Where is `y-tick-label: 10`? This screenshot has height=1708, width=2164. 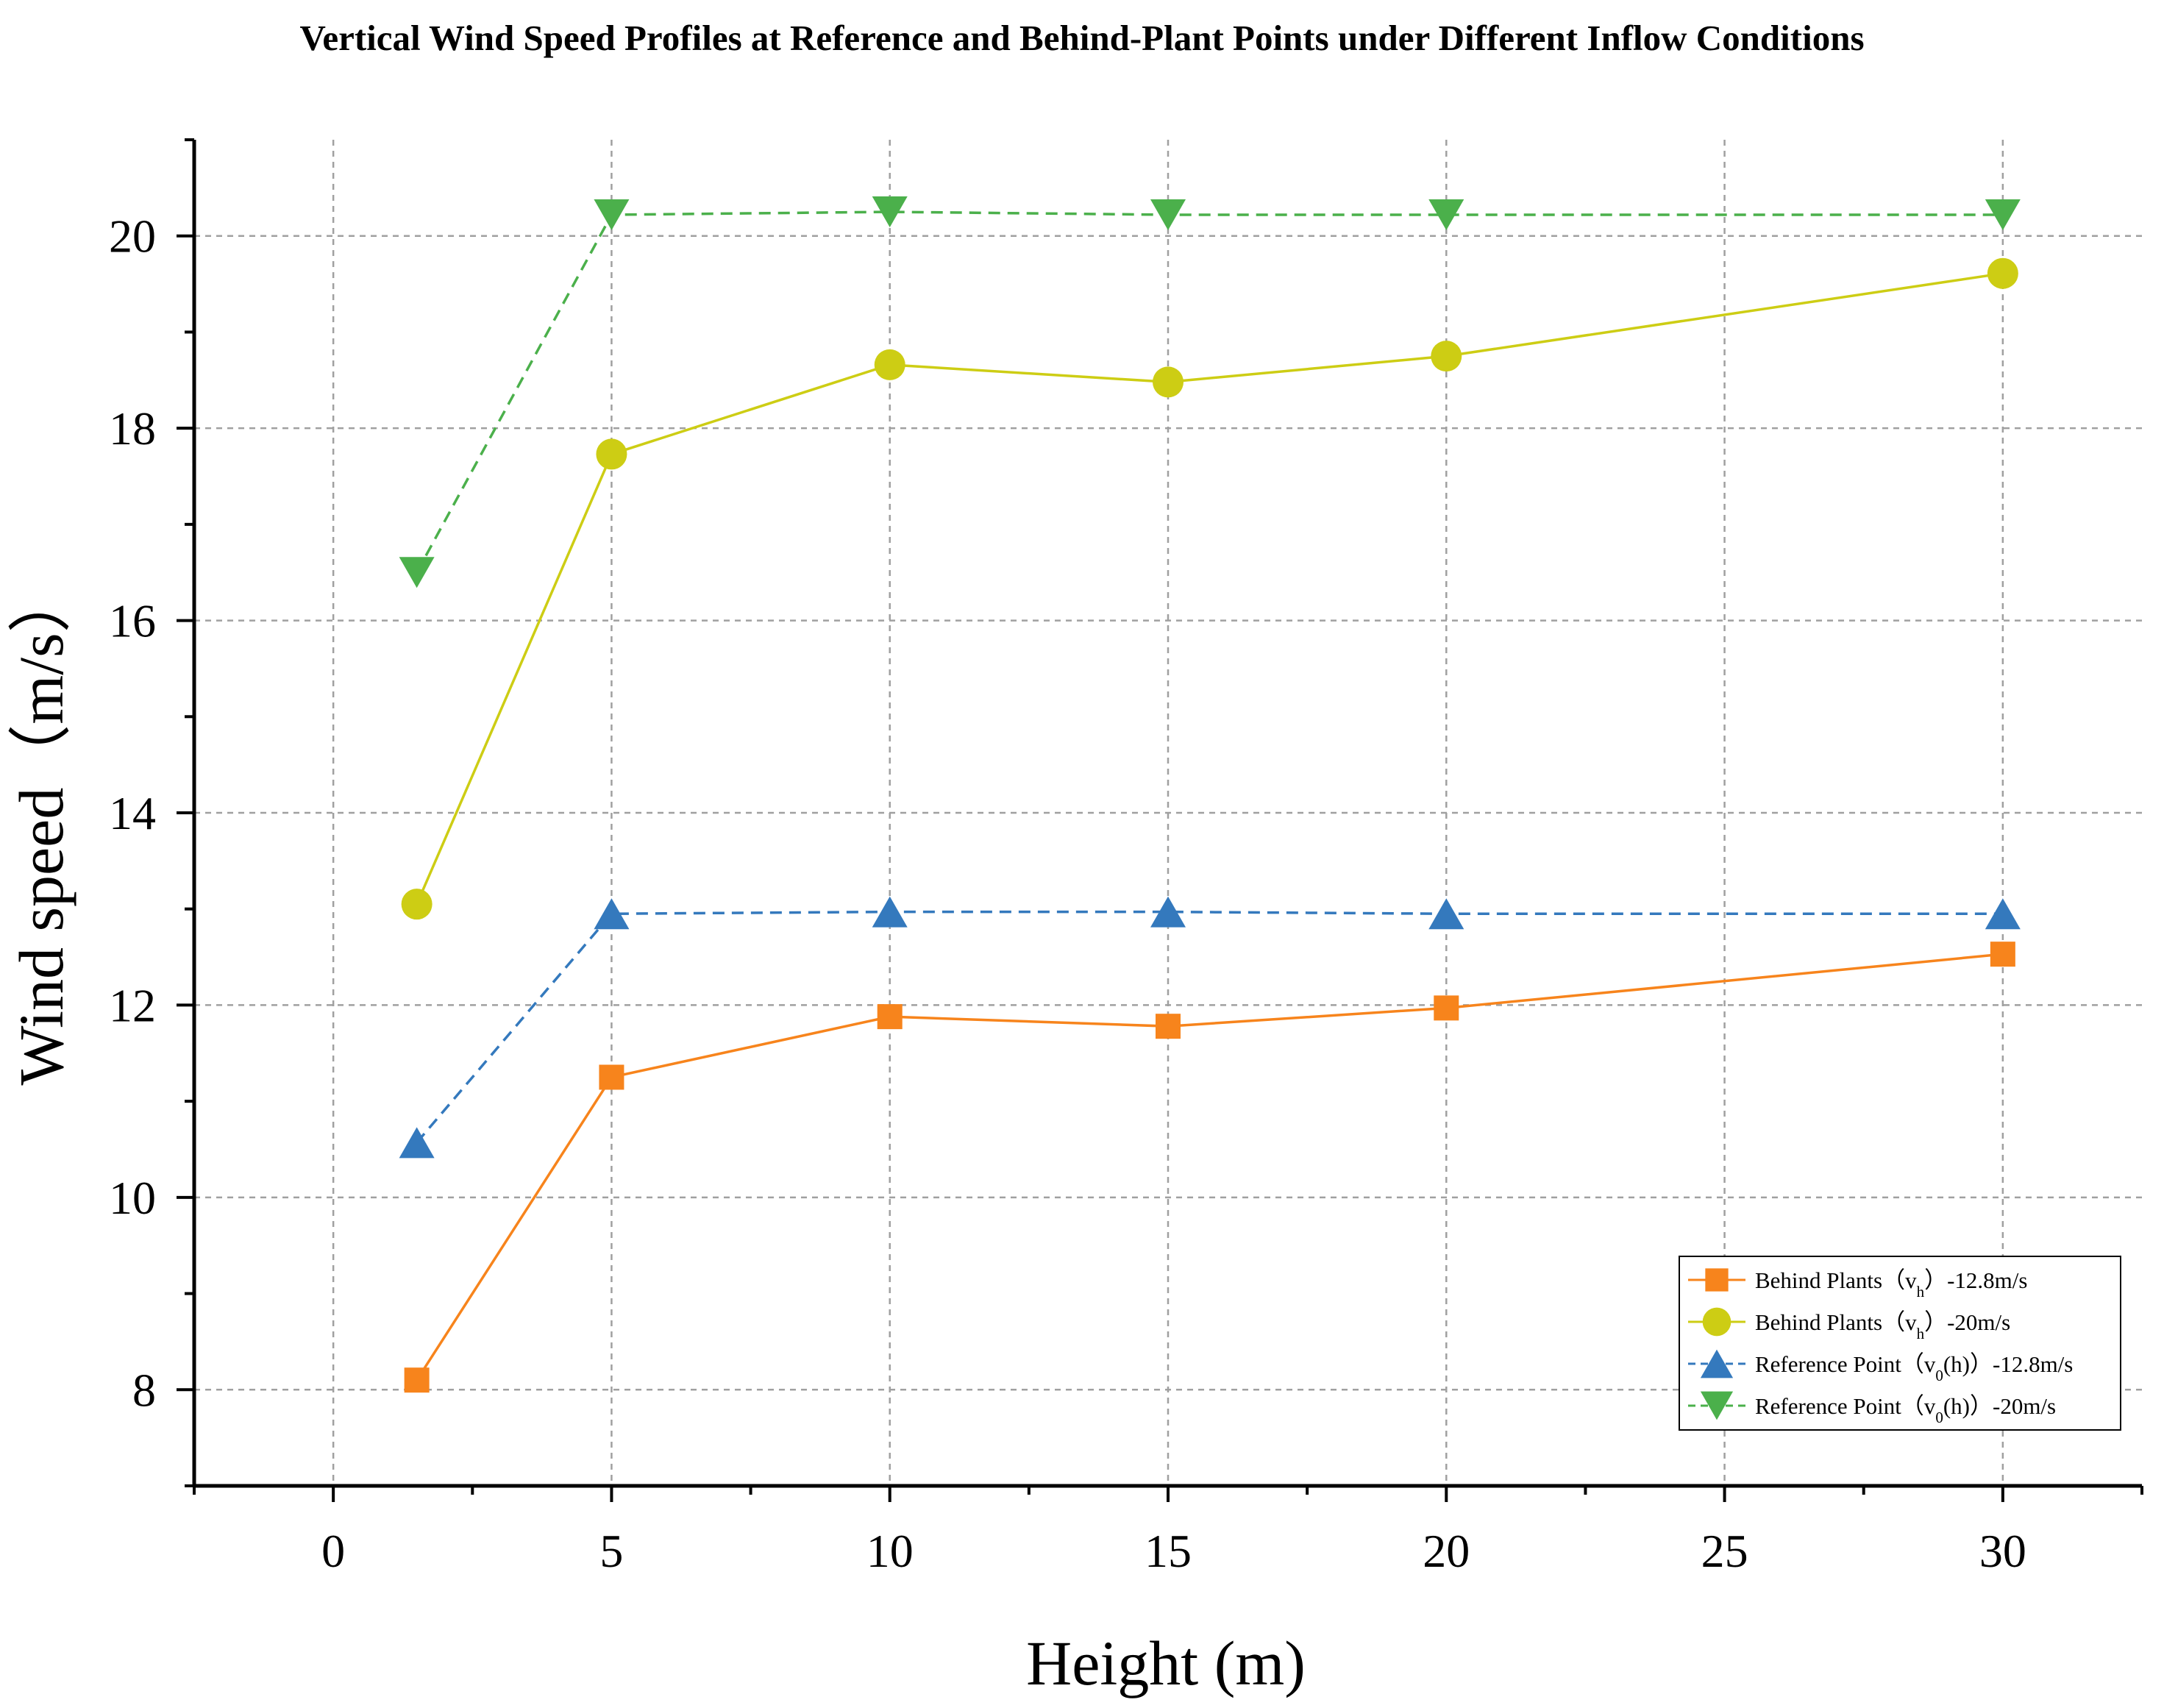 y-tick-label: 10 is located at coordinates (132, 1198).